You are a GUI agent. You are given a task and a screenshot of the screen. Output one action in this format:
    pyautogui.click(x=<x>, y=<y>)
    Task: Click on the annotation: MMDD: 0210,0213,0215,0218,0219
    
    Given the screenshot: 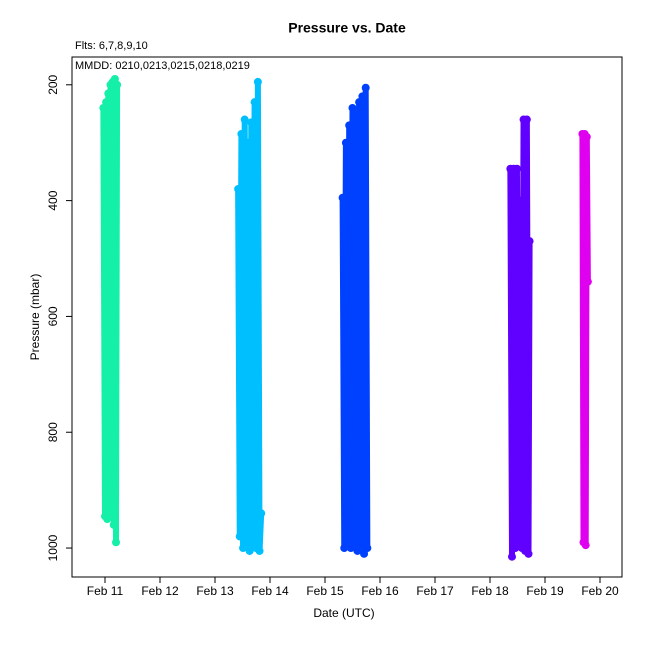 What is the action you would take?
    pyautogui.click(x=162, y=66)
    